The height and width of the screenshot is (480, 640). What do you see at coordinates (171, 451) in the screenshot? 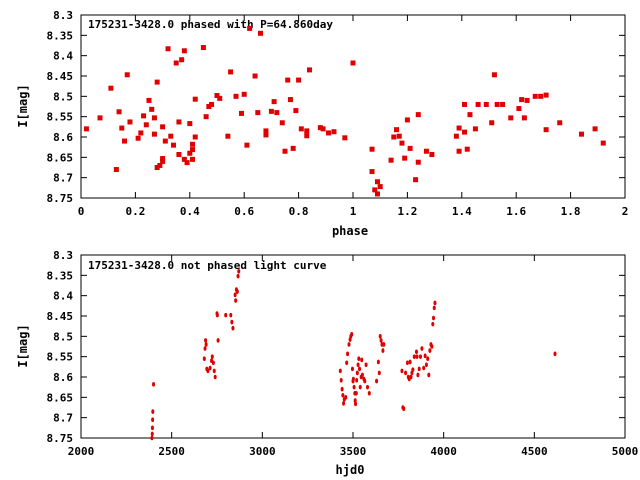
I see `x-tick-label: 2500` at bounding box center [171, 451].